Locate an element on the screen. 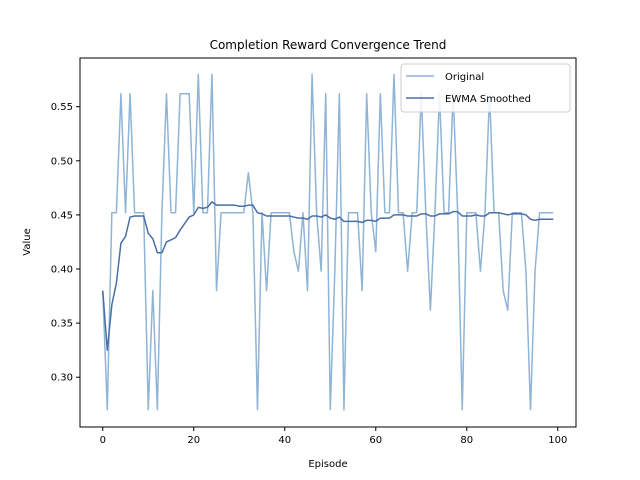 The width and height of the screenshot is (640, 480). y-axis-label: Value is located at coordinates (27, 241).